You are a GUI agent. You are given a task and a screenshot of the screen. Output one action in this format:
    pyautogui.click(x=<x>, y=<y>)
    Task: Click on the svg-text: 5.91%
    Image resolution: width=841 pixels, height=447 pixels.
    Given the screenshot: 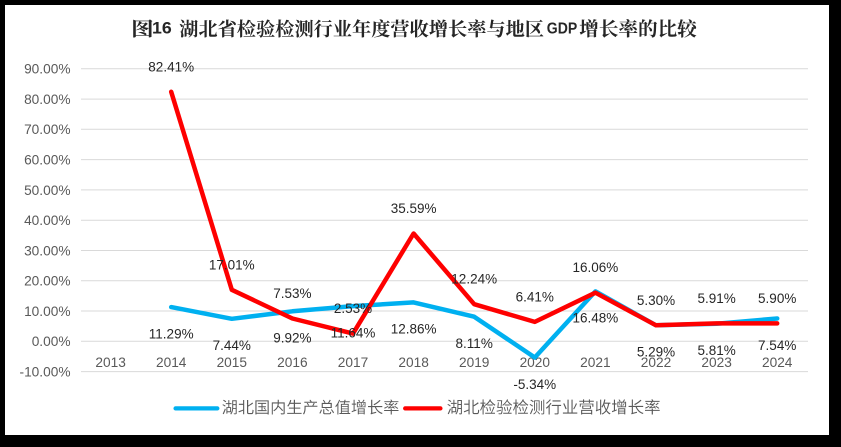 What is the action you would take?
    pyautogui.click(x=716, y=298)
    